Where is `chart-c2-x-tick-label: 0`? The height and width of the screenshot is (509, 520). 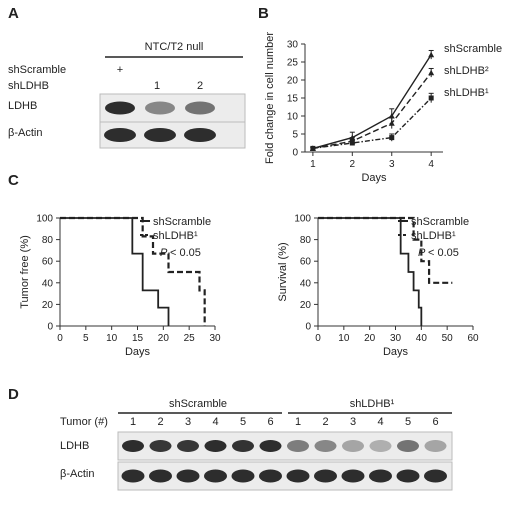
chart-c2-x-tick-label: 0 is located at coordinates (318, 338).